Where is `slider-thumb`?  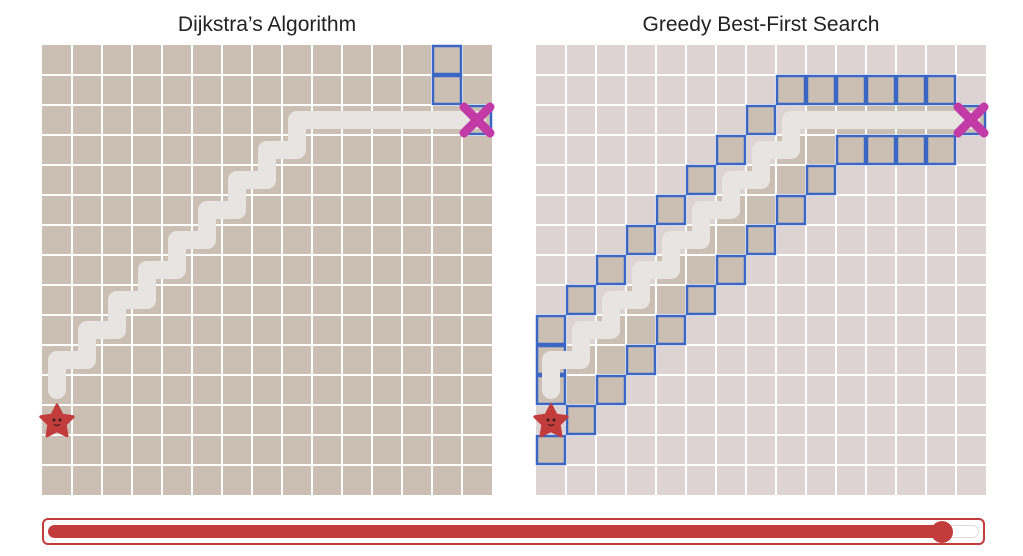 slider-thumb is located at coordinates (941, 532).